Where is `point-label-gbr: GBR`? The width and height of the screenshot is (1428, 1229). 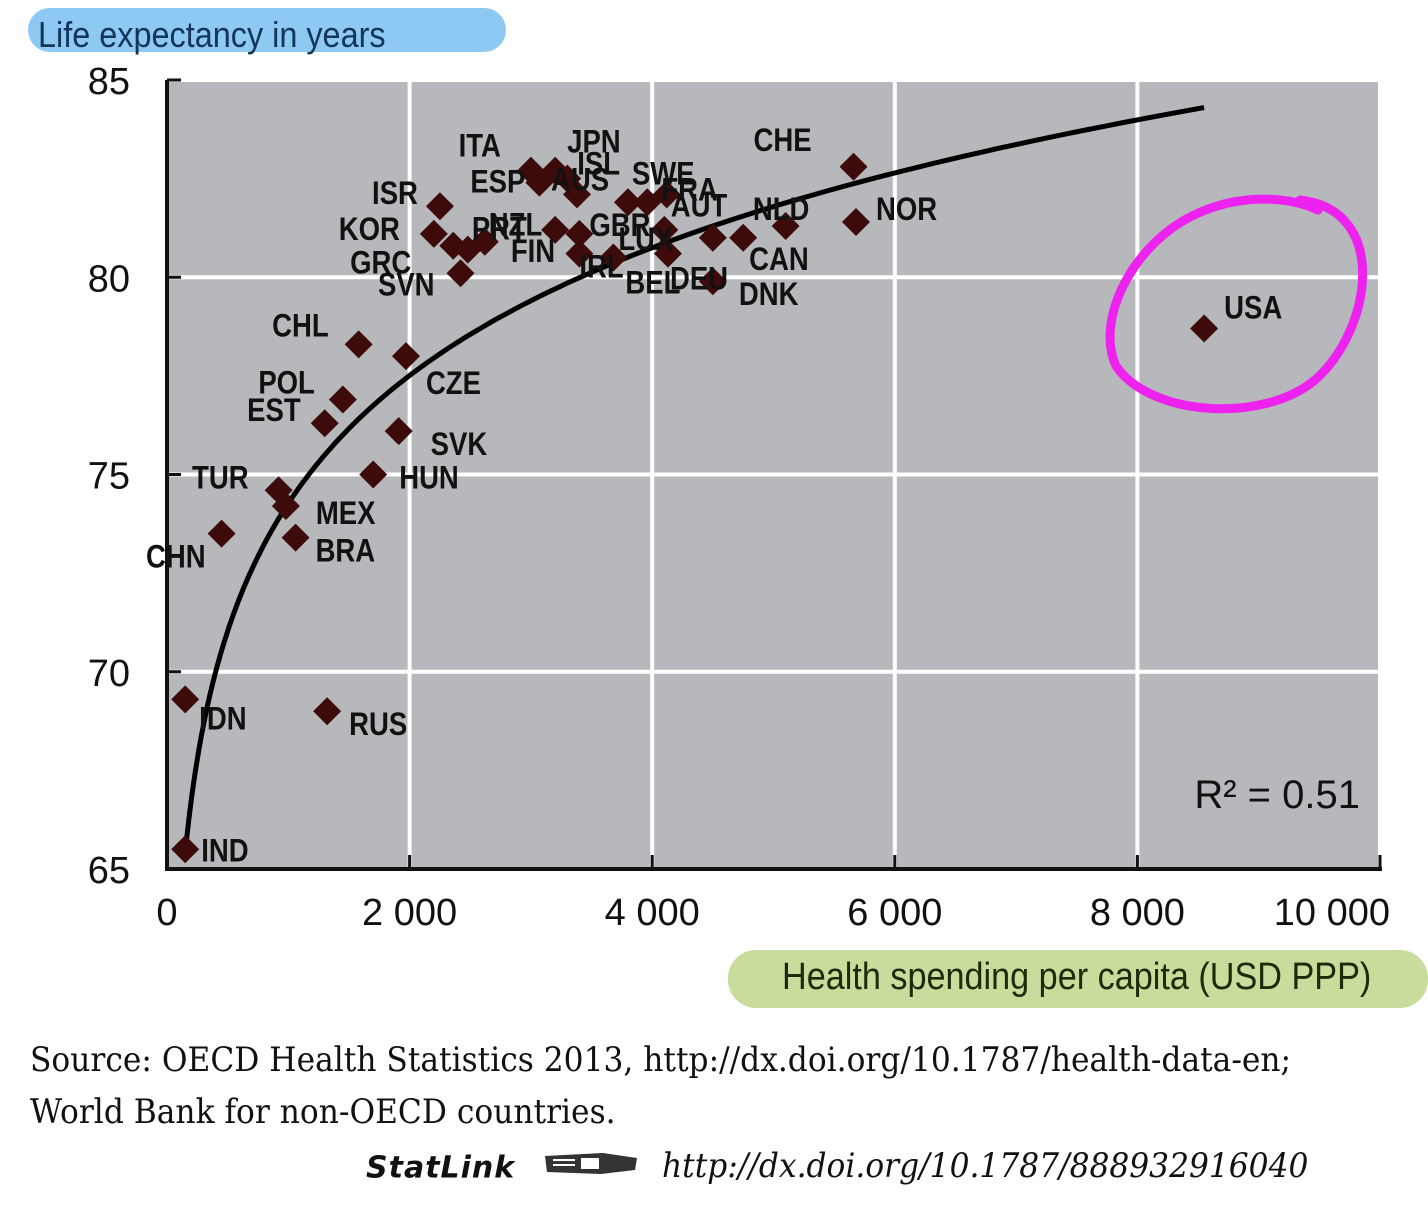 point-label-gbr: GBR is located at coordinates (619, 225).